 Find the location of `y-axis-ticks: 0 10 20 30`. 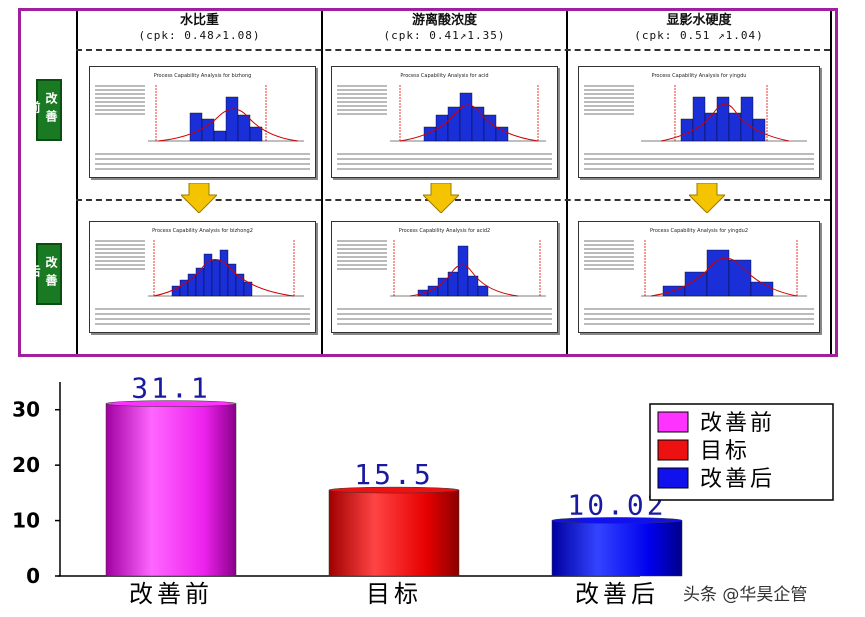

y-axis-ticks: 0 10 20 30 is located at coordinates (36, 493).